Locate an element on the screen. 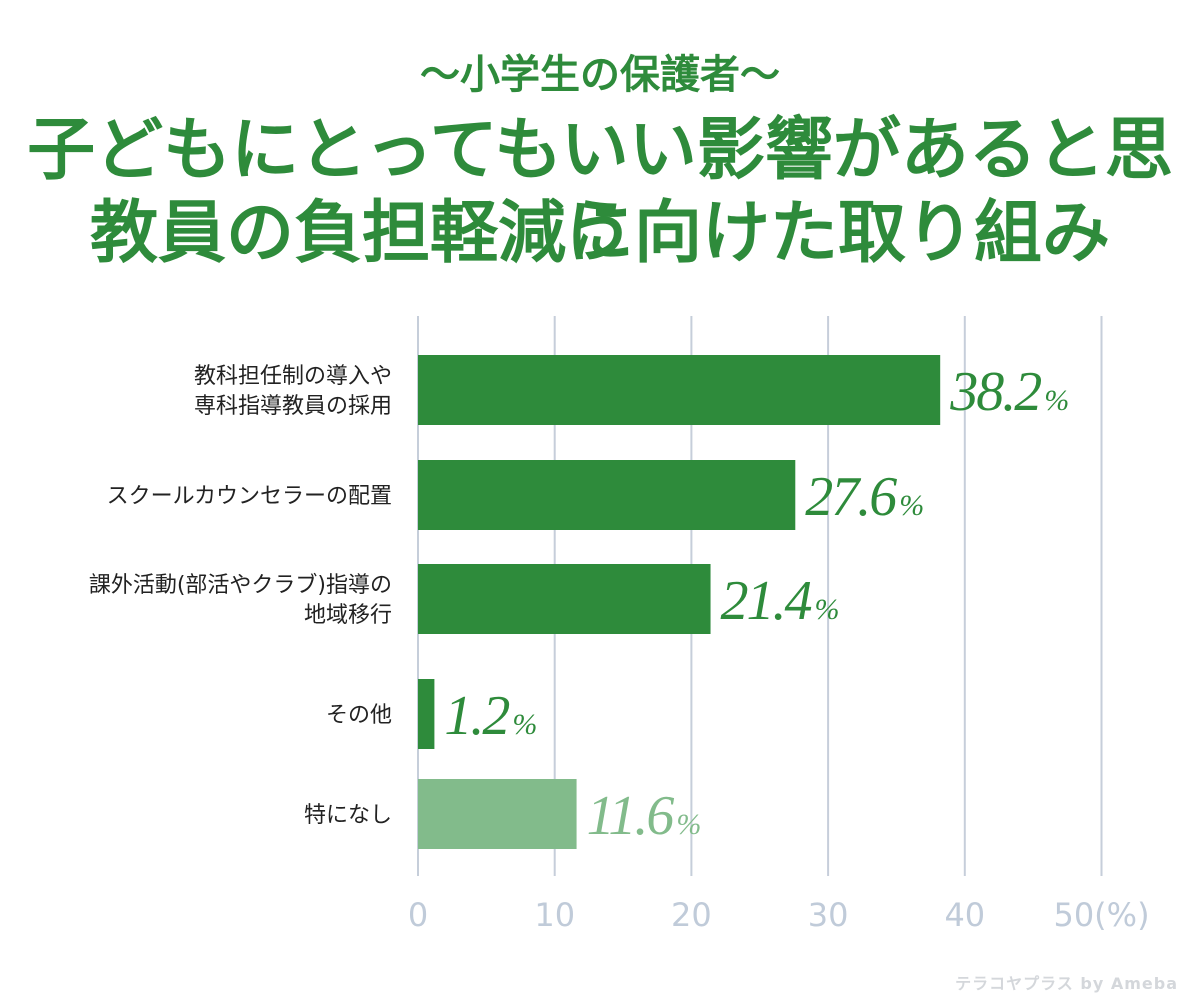  category-label: スクールカウンセラーの配置 is located at coordinates (249, 496).